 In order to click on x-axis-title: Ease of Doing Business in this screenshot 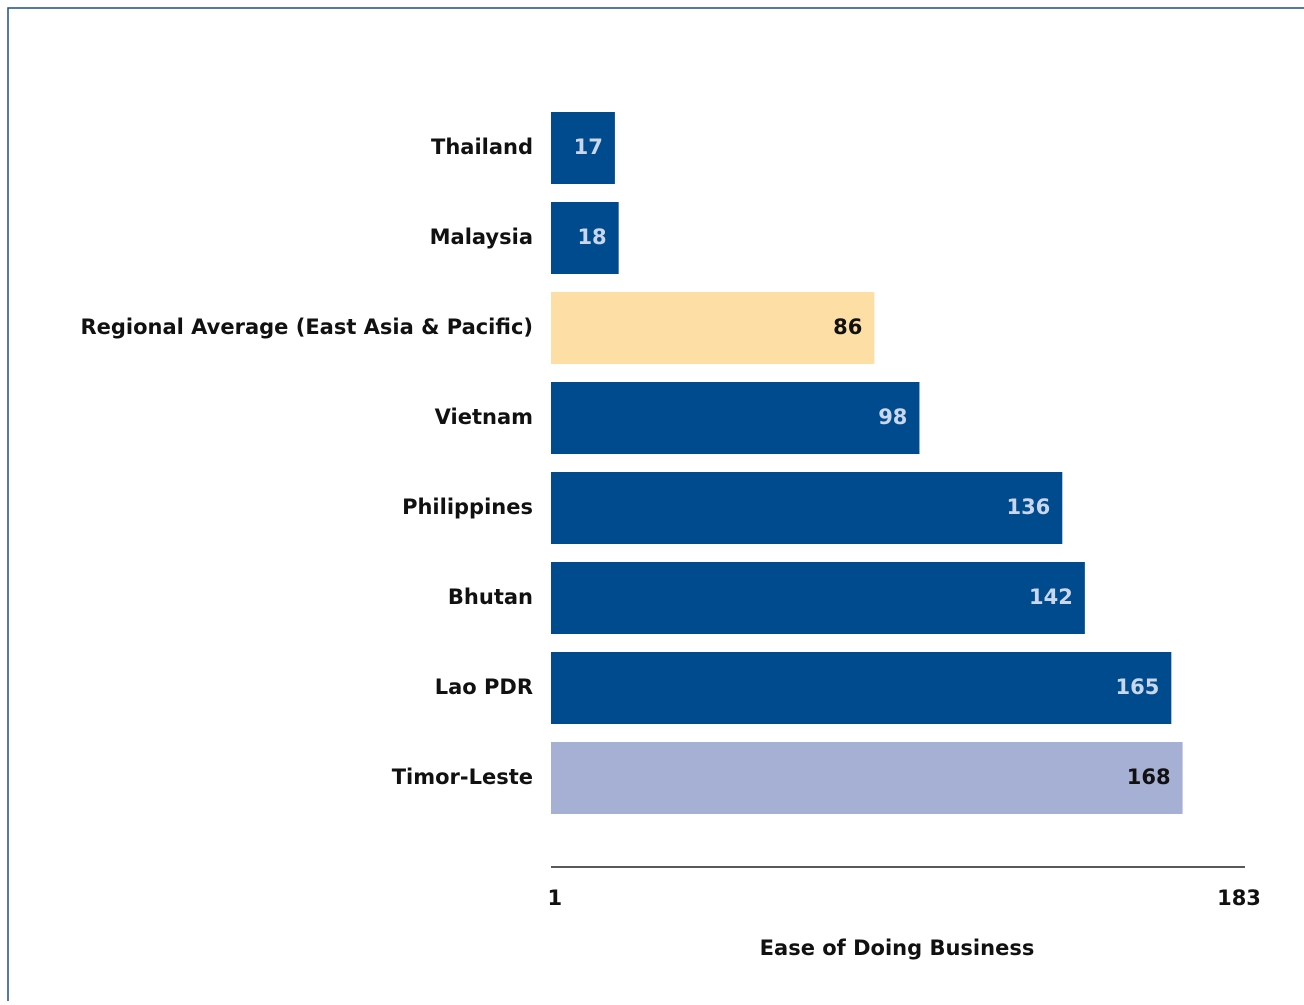, I will do `click(897, 948)`.